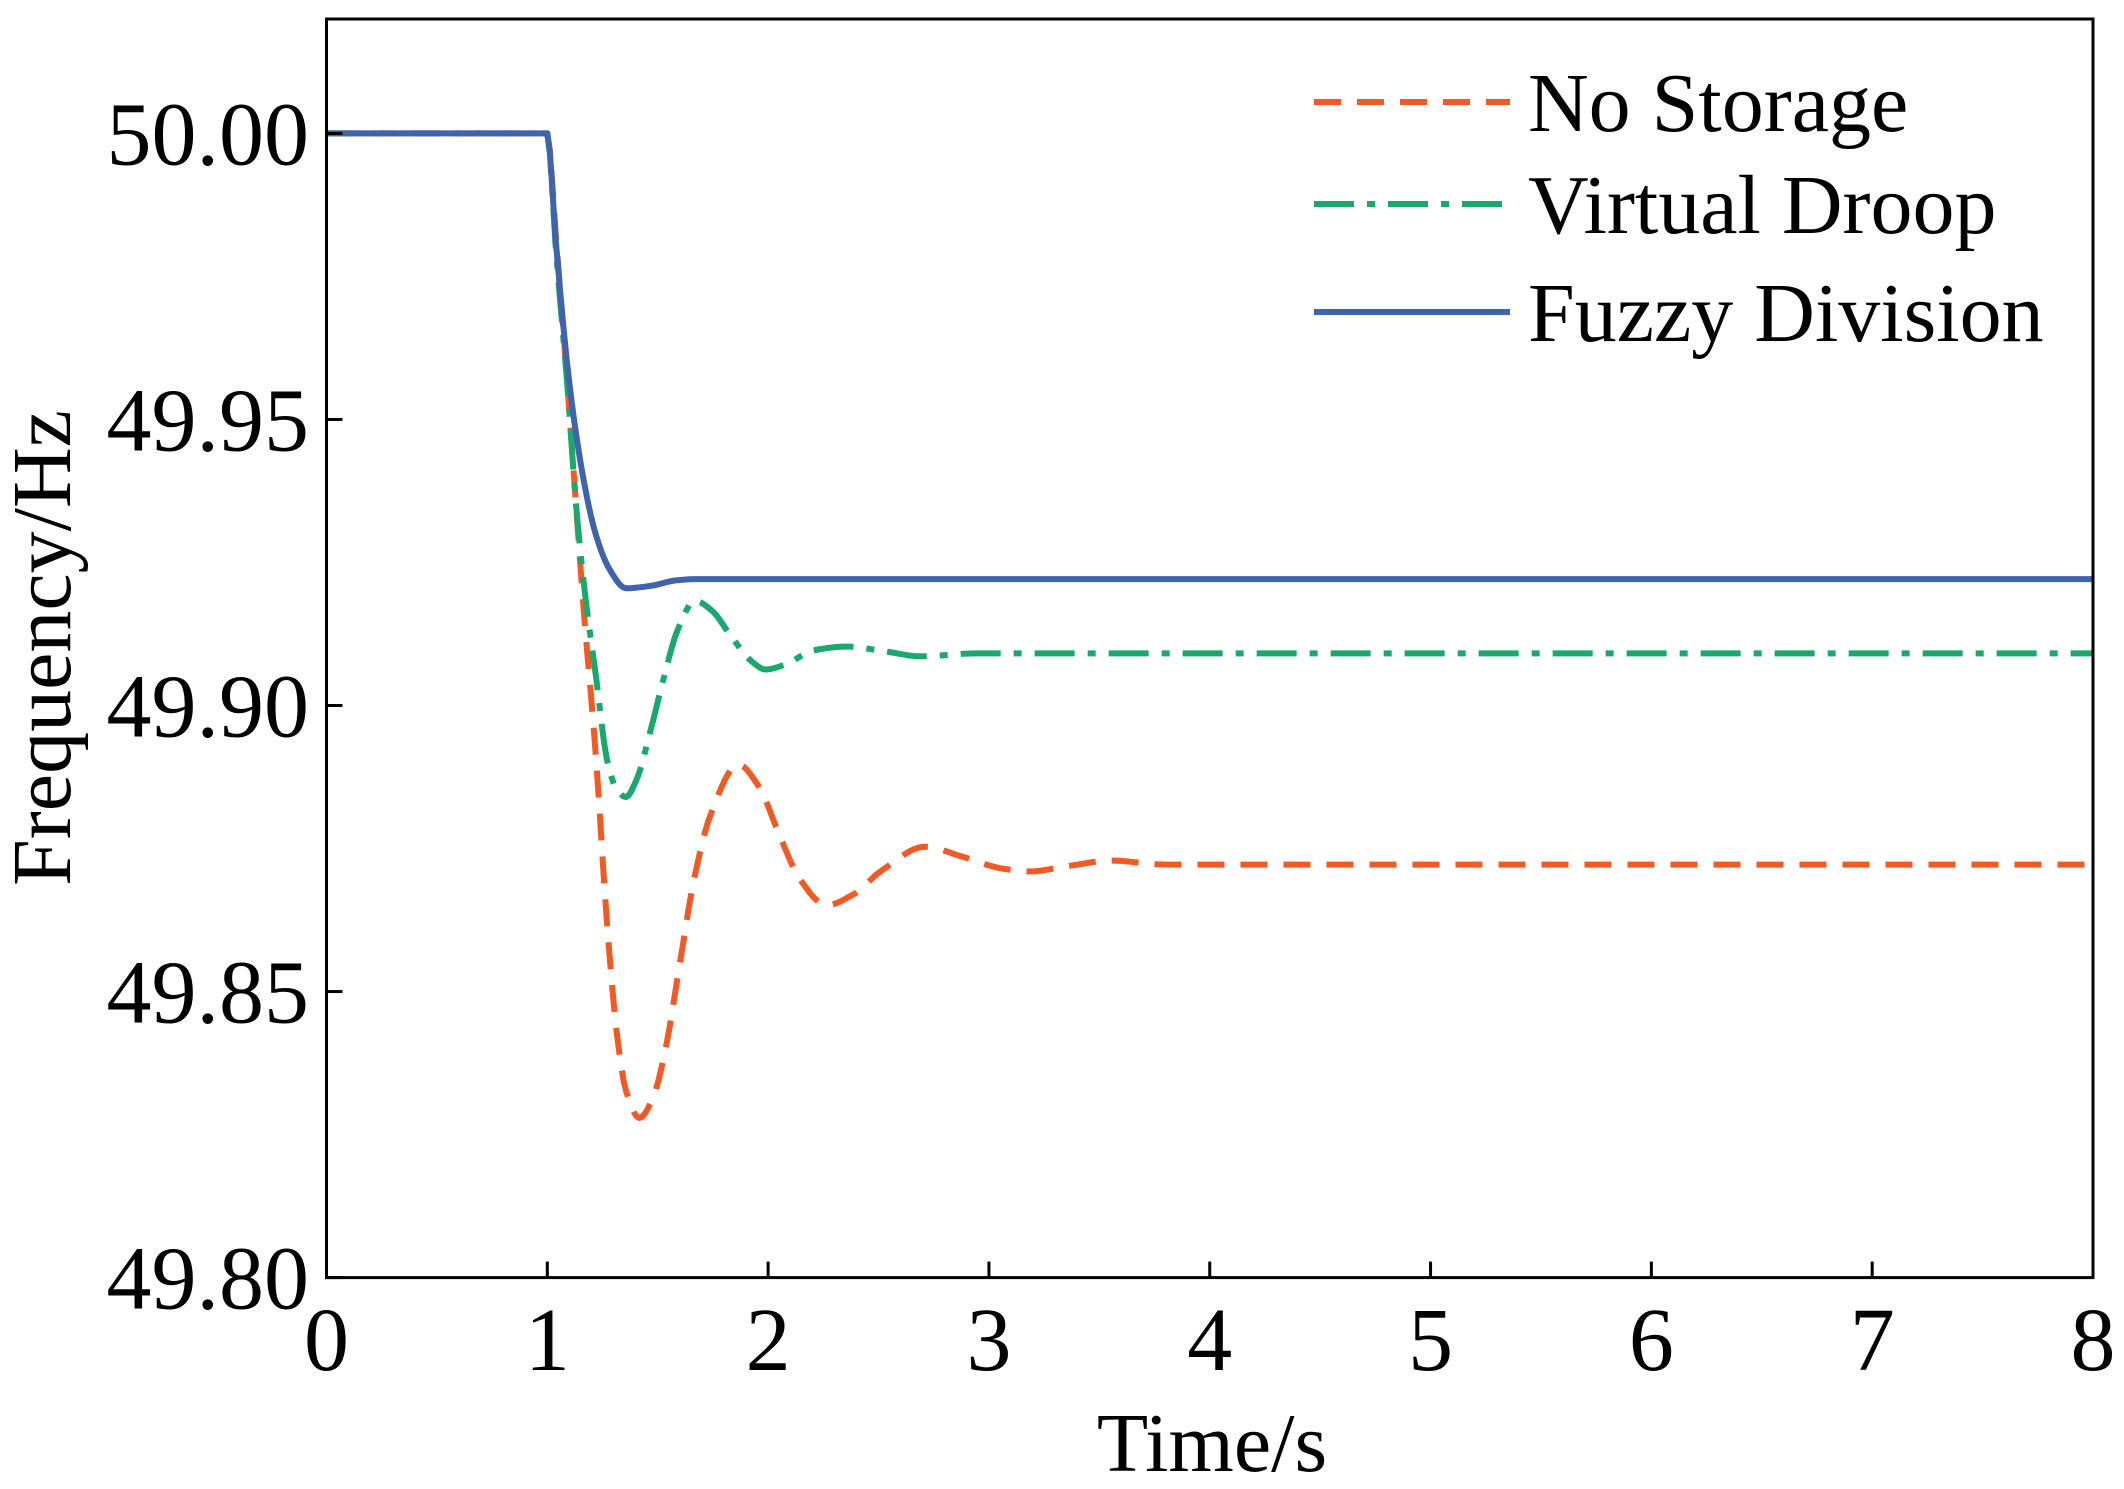 Image resolution: width=2124 pixels, height=1489 pixels. What do you see at coordinates (1212, 1443) in the screenshot?
I see `x-axis-label: Time/s` at bounding box center [1212, 1443].